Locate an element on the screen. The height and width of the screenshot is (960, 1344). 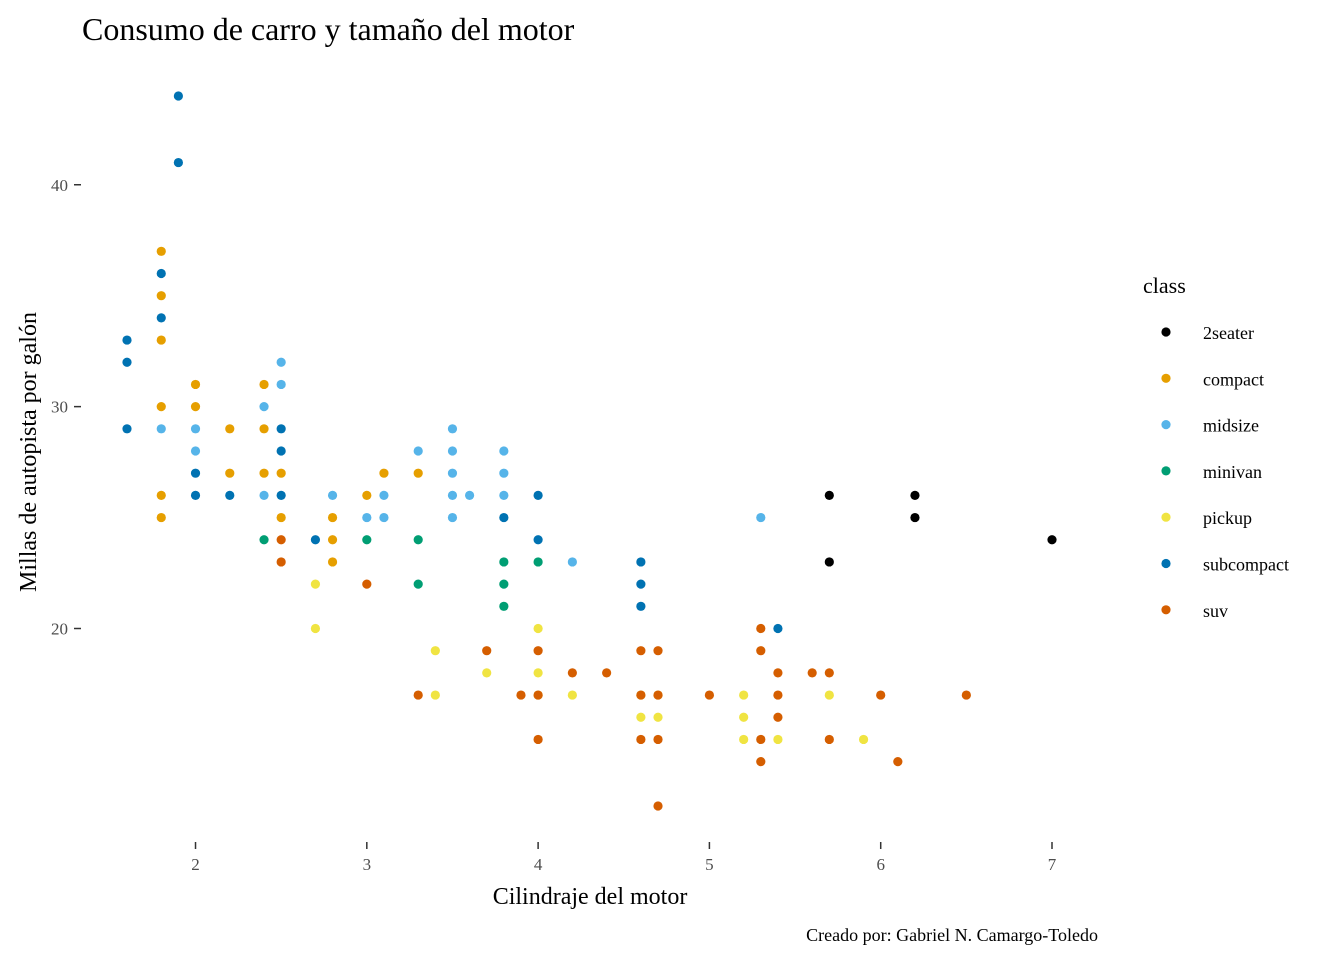
legend-label-pickup: pickup is located at coordinates (1227, 518).